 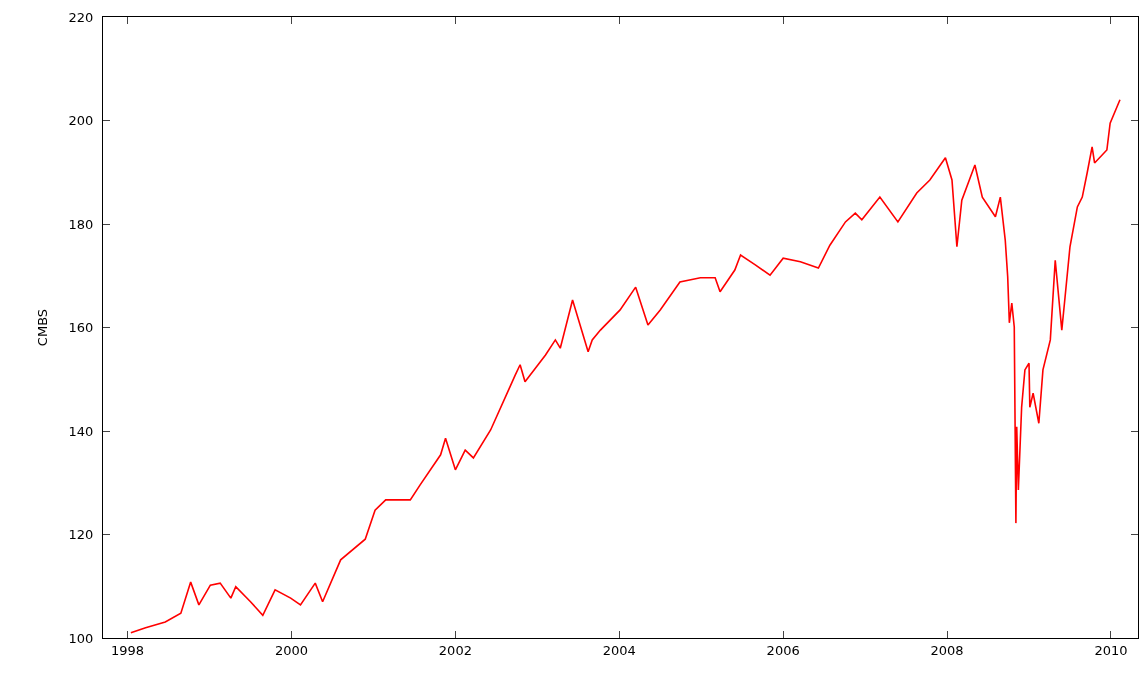 What do you see at coordinates (1111, 650) in the screenshot?
I see `x-tick-label: 2010` at bounding box center [1111, 650].